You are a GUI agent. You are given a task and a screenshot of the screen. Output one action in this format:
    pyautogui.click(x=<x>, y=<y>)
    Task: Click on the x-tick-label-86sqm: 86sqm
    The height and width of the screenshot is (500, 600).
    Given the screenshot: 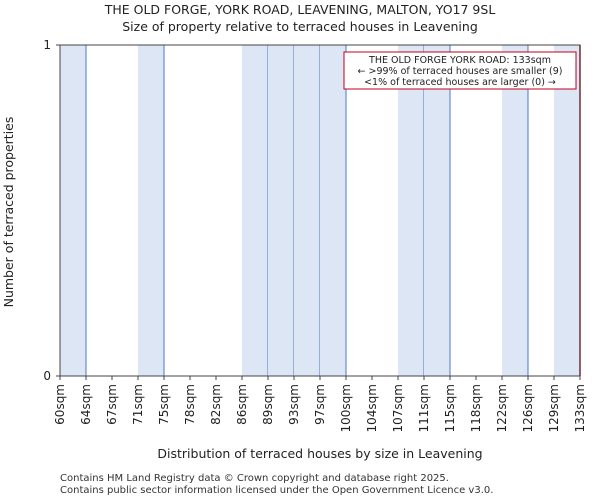 What is the action you would take?
    pyautogui.click(x=242, y=404)
    